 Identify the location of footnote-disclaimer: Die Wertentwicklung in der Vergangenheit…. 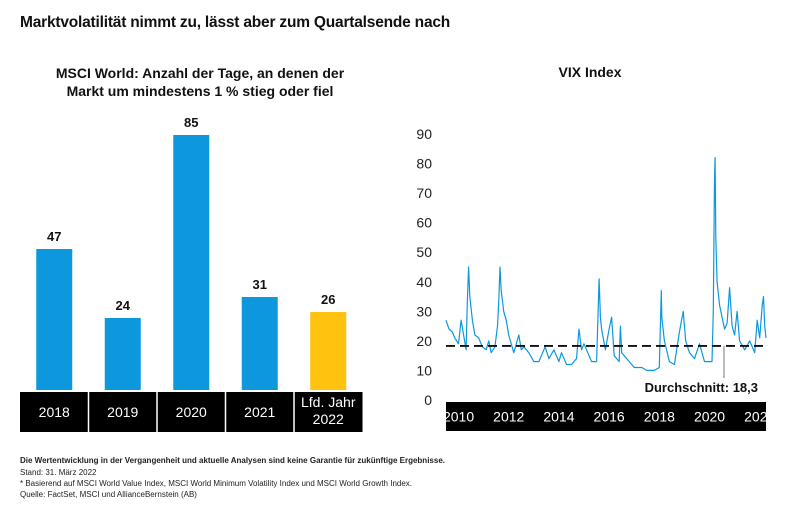
(232, 460).